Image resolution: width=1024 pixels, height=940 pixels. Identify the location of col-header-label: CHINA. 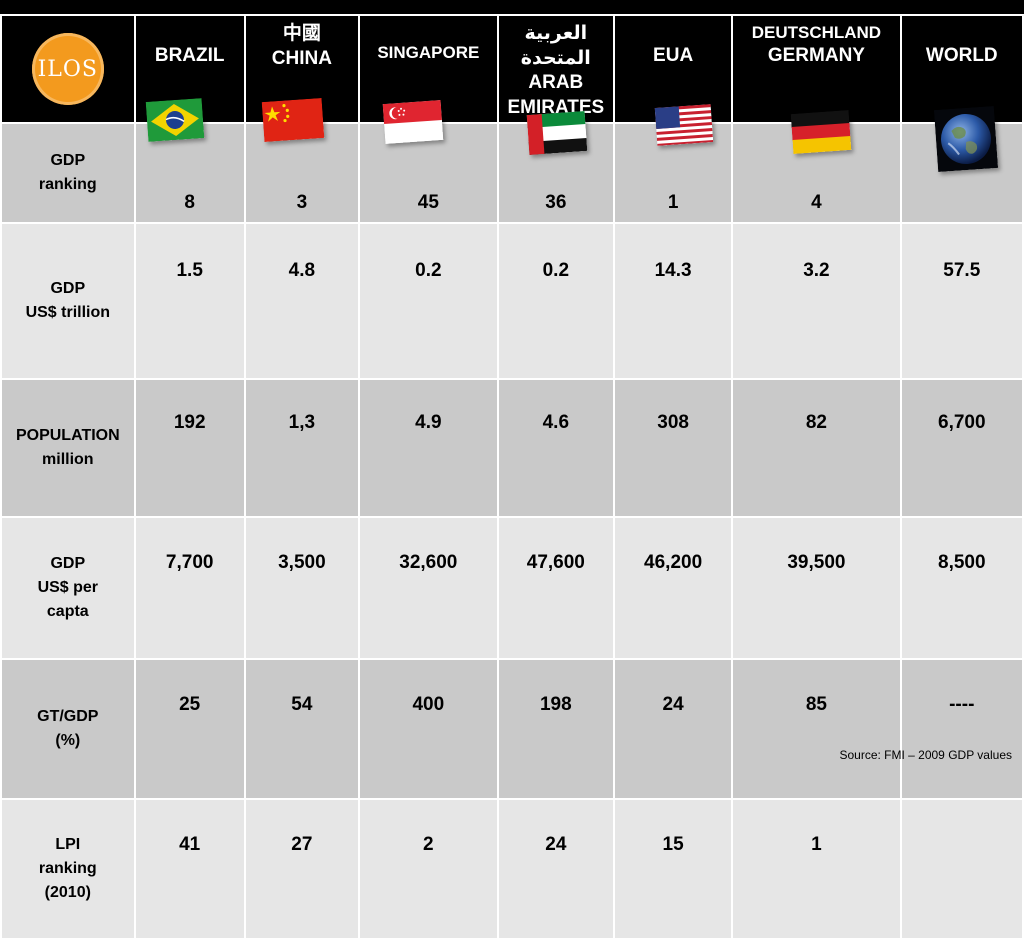
(301, 58).